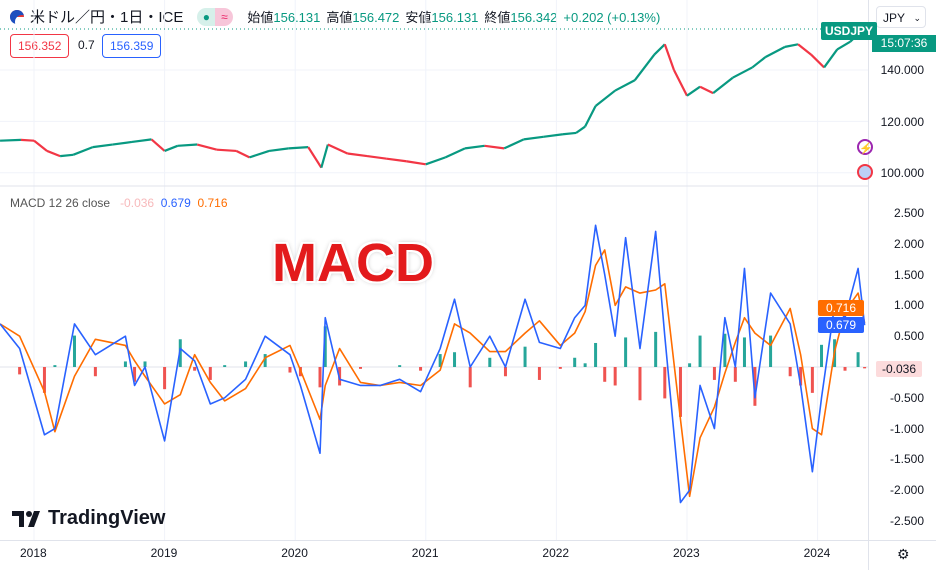  Describe the element at coordinates (865, 147) in the screenshot. I see `lightning-event-icon: ⚡` at that location.